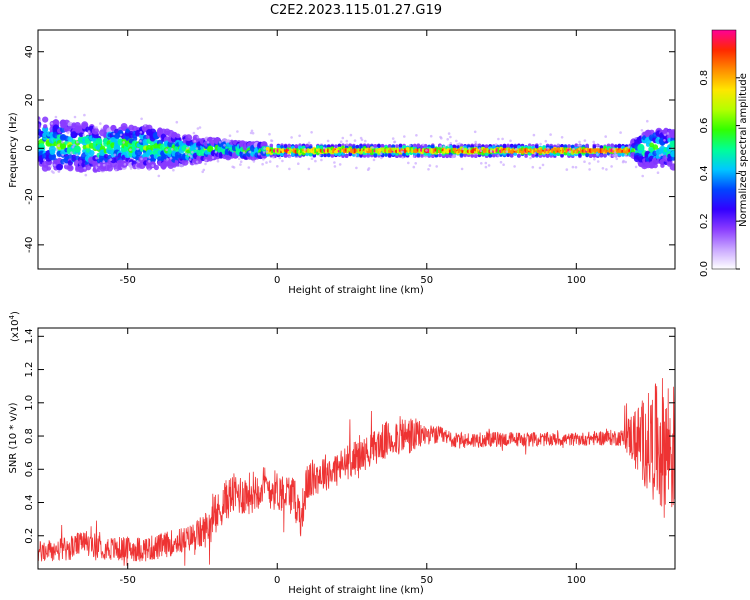  I want to click on y-tick-label: 20, so click(29, 100).